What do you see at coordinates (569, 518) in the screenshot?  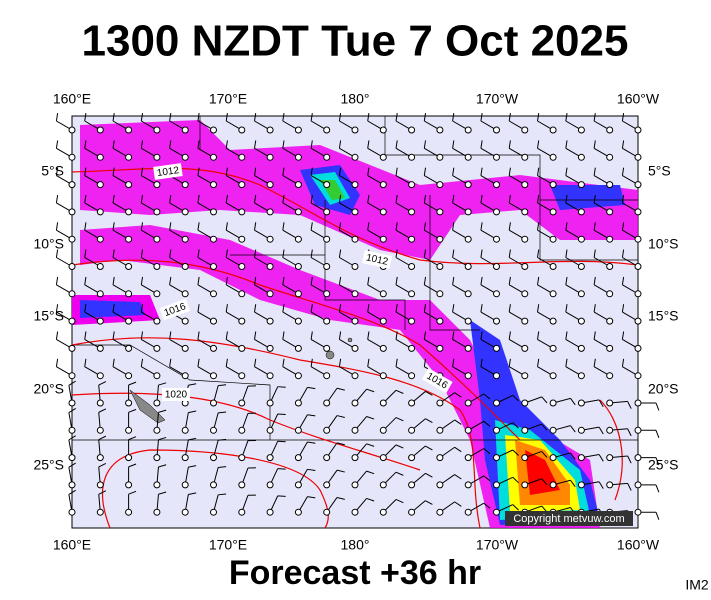 I see `copyright-box` at bounding box center [569, 518].